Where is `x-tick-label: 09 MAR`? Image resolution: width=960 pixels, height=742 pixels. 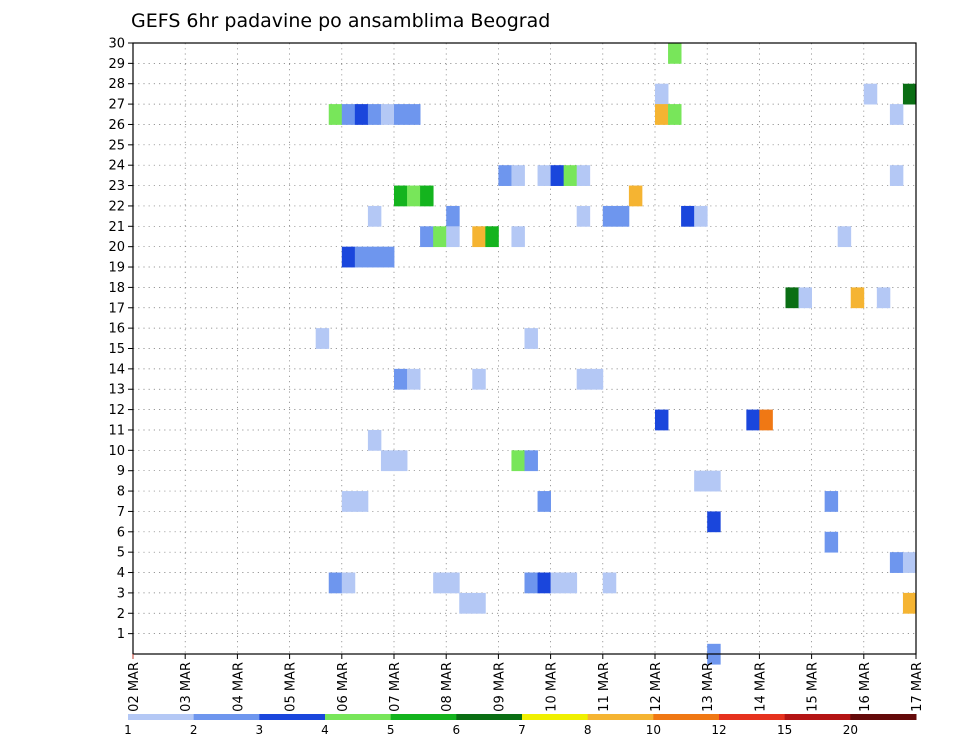 x-tick-label: 09 MAR is located at coordinates (499, 687).